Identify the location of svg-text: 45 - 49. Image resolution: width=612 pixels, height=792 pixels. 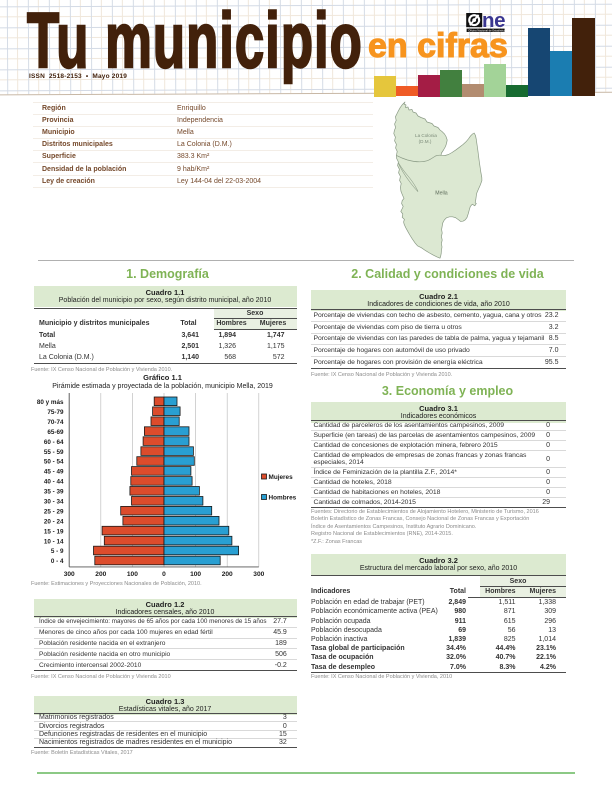
(54, 472).